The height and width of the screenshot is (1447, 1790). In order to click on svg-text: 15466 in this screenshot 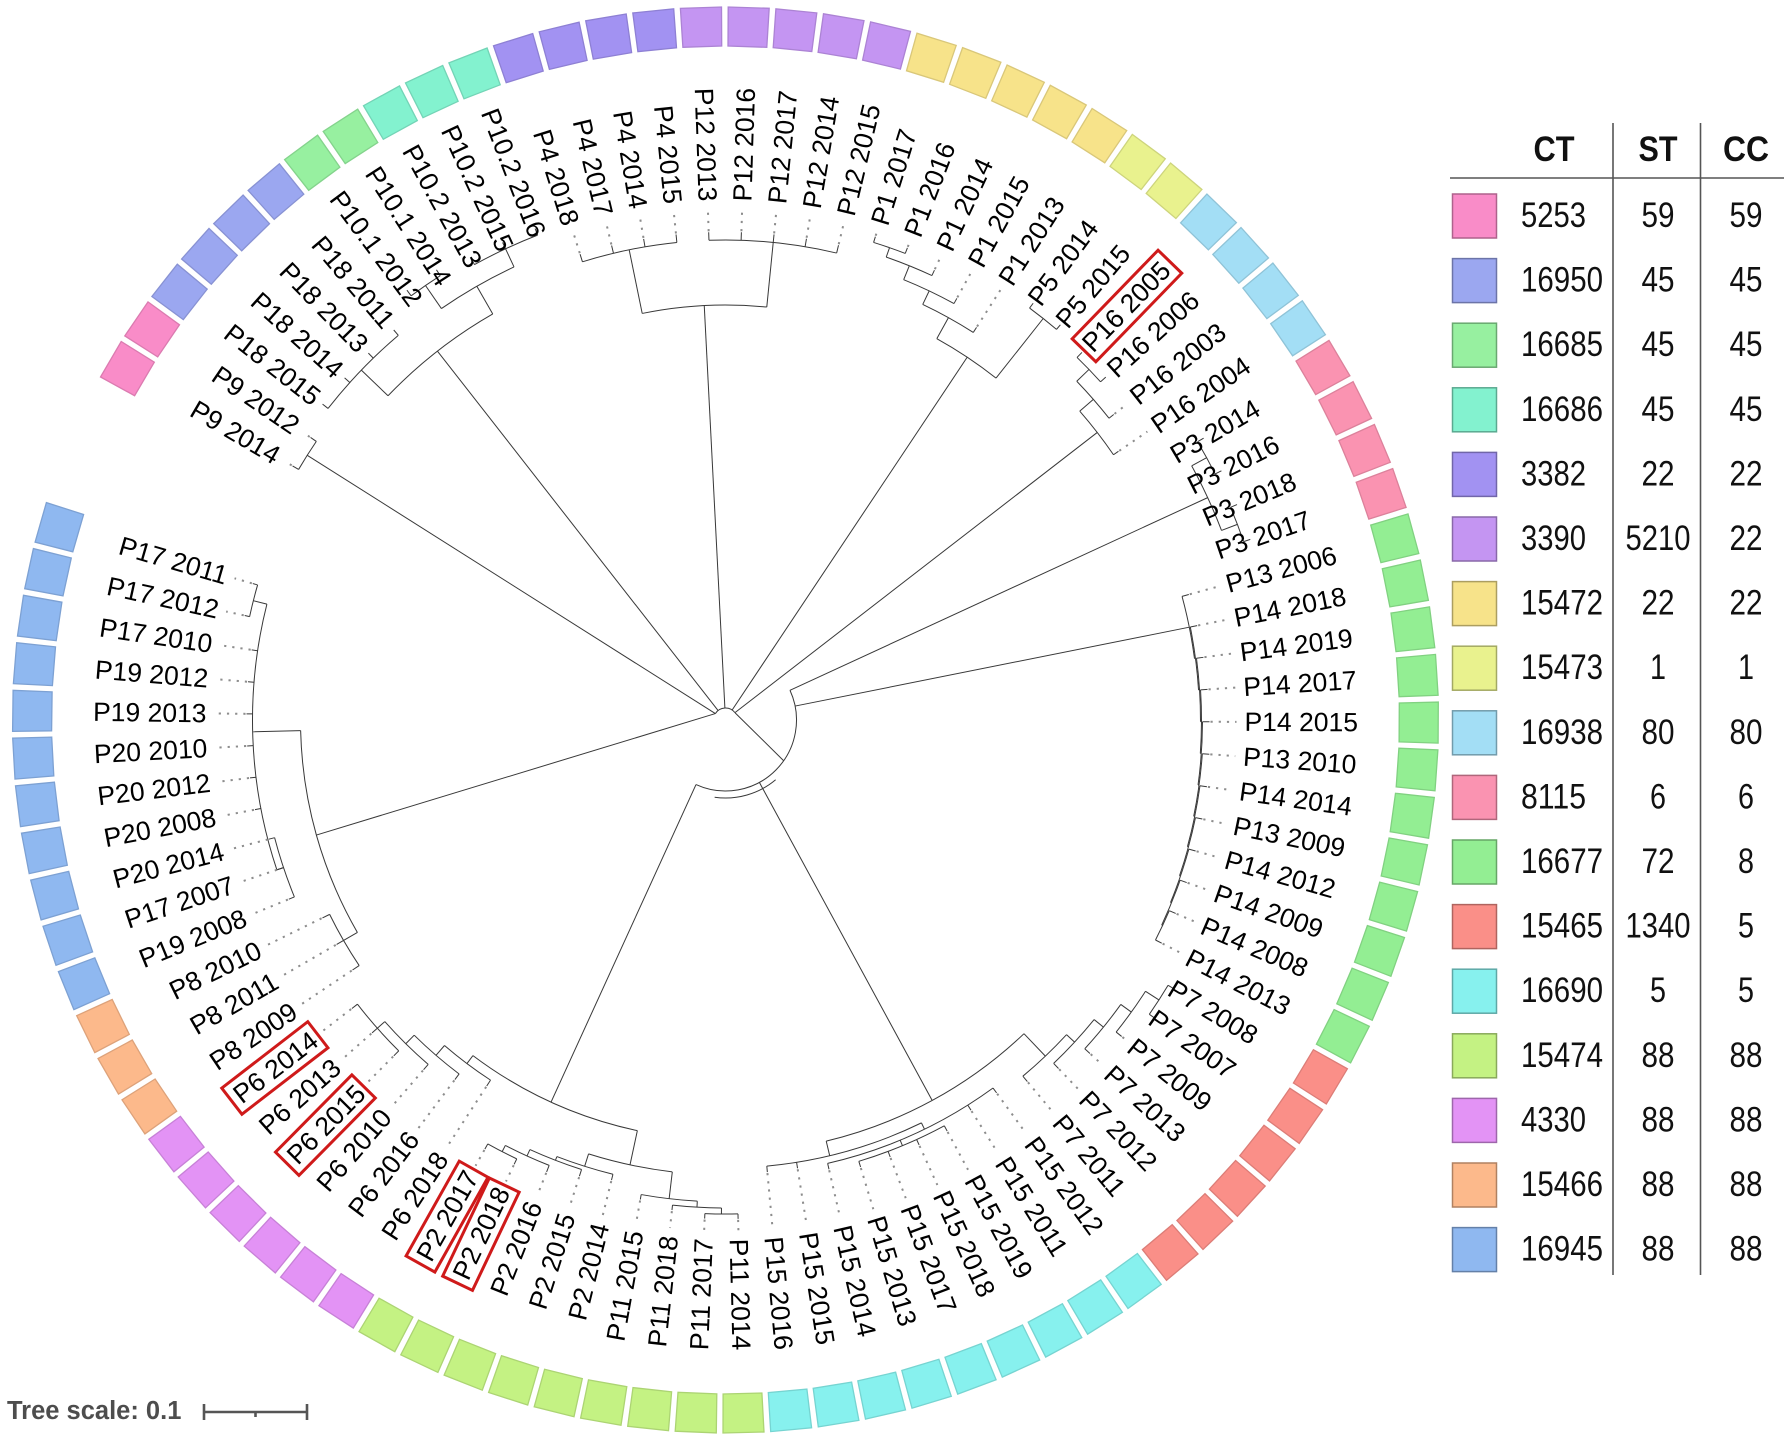, I will do `click(1562, 1184)`.